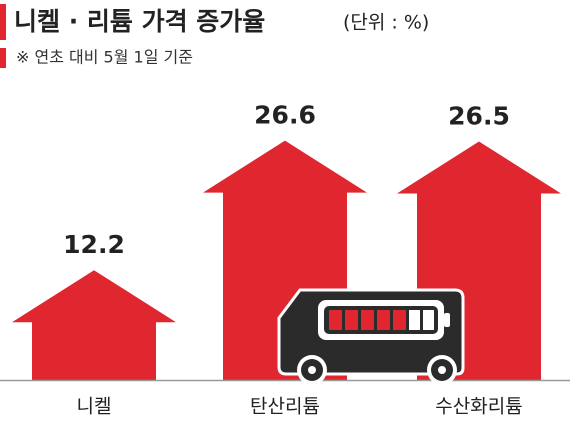  Describe the element at coordinates (94, 407) in the screenshot. I see `category-label: 니켈` at that location.